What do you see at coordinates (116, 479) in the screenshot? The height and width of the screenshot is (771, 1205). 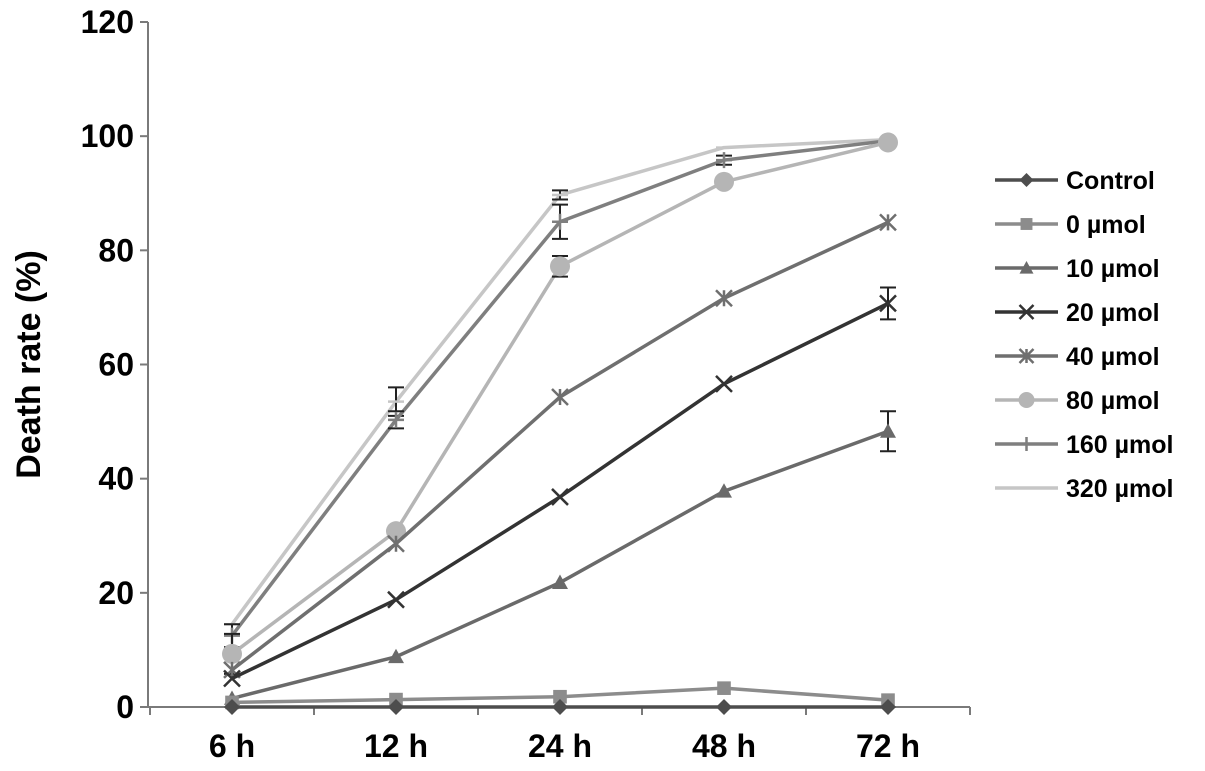 I see `y-tick-label: 40` at bounding box center [116, 479].